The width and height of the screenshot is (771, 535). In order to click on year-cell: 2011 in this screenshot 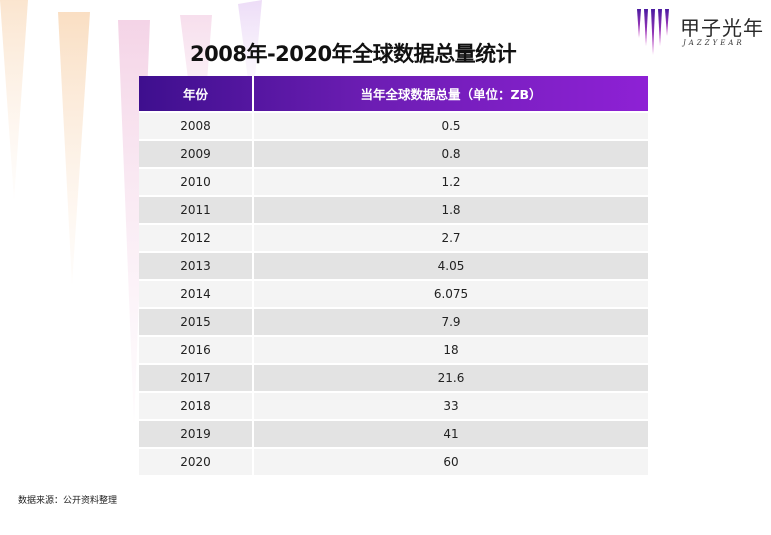, I will do `click(196, 209)`.